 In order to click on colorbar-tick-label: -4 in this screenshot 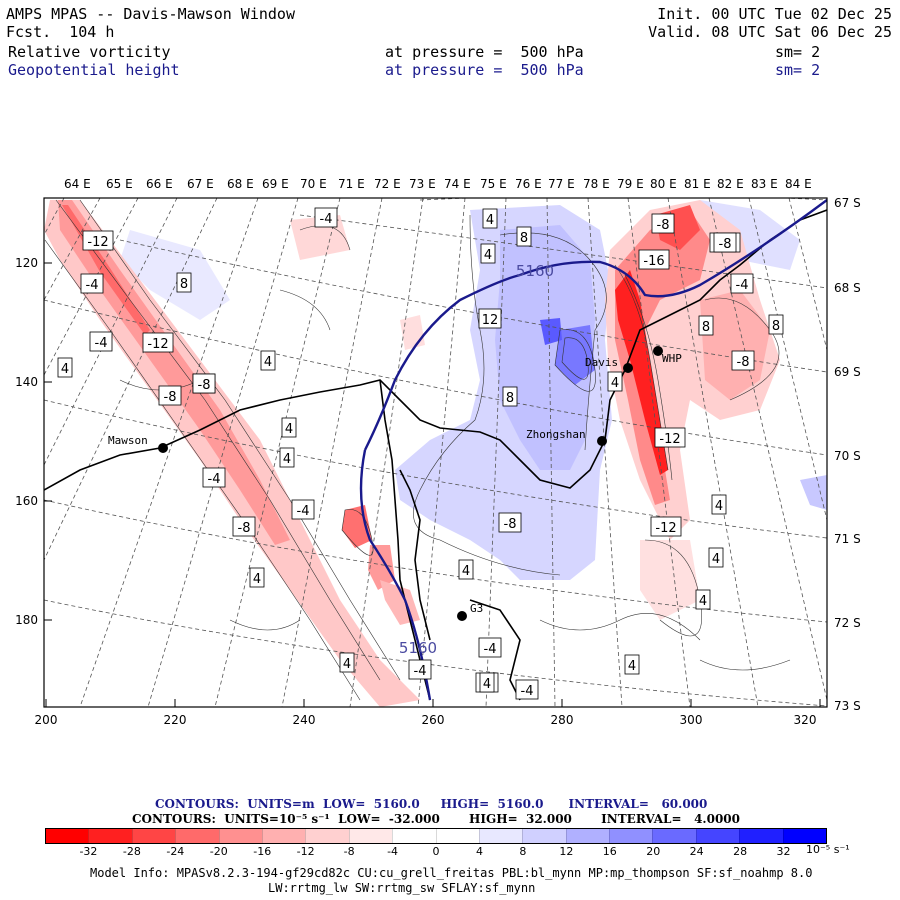, I will do `click(393, 851)`.